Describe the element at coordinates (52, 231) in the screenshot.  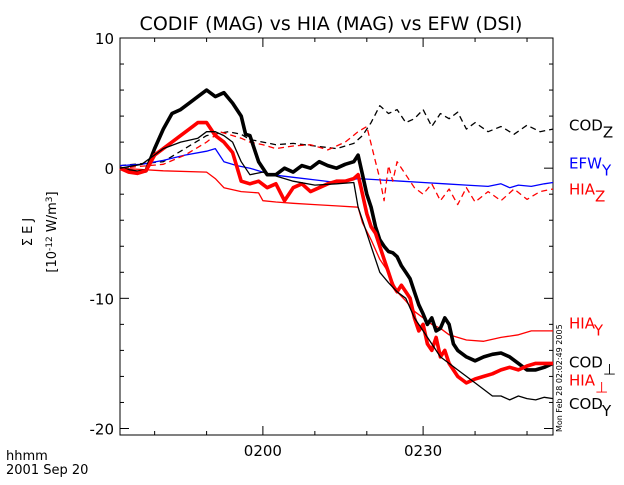
I see `y-axis-unit: [10-12 W/m3]` at that location.